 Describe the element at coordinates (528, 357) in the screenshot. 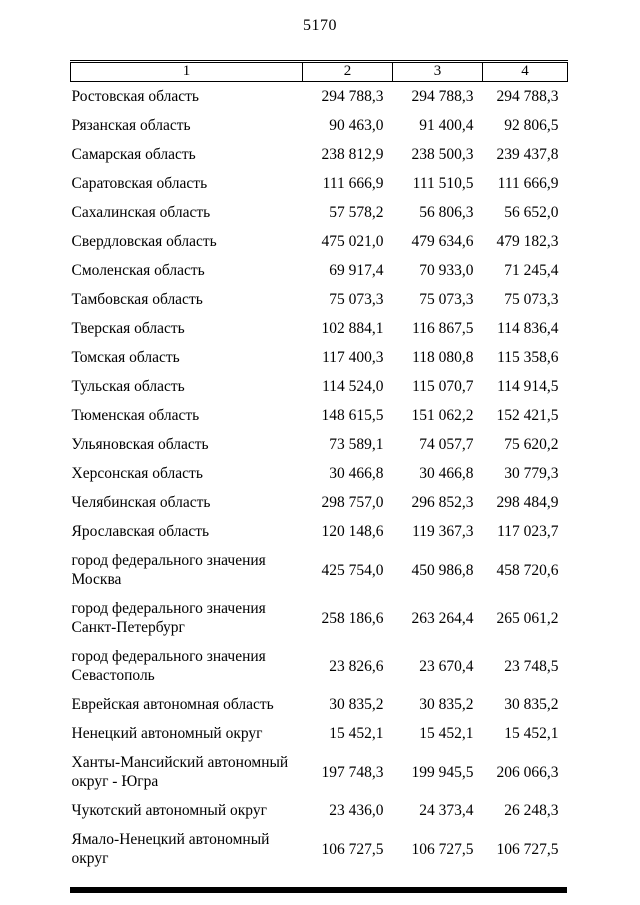

I see `value-cell: 115 358,6` at that location.